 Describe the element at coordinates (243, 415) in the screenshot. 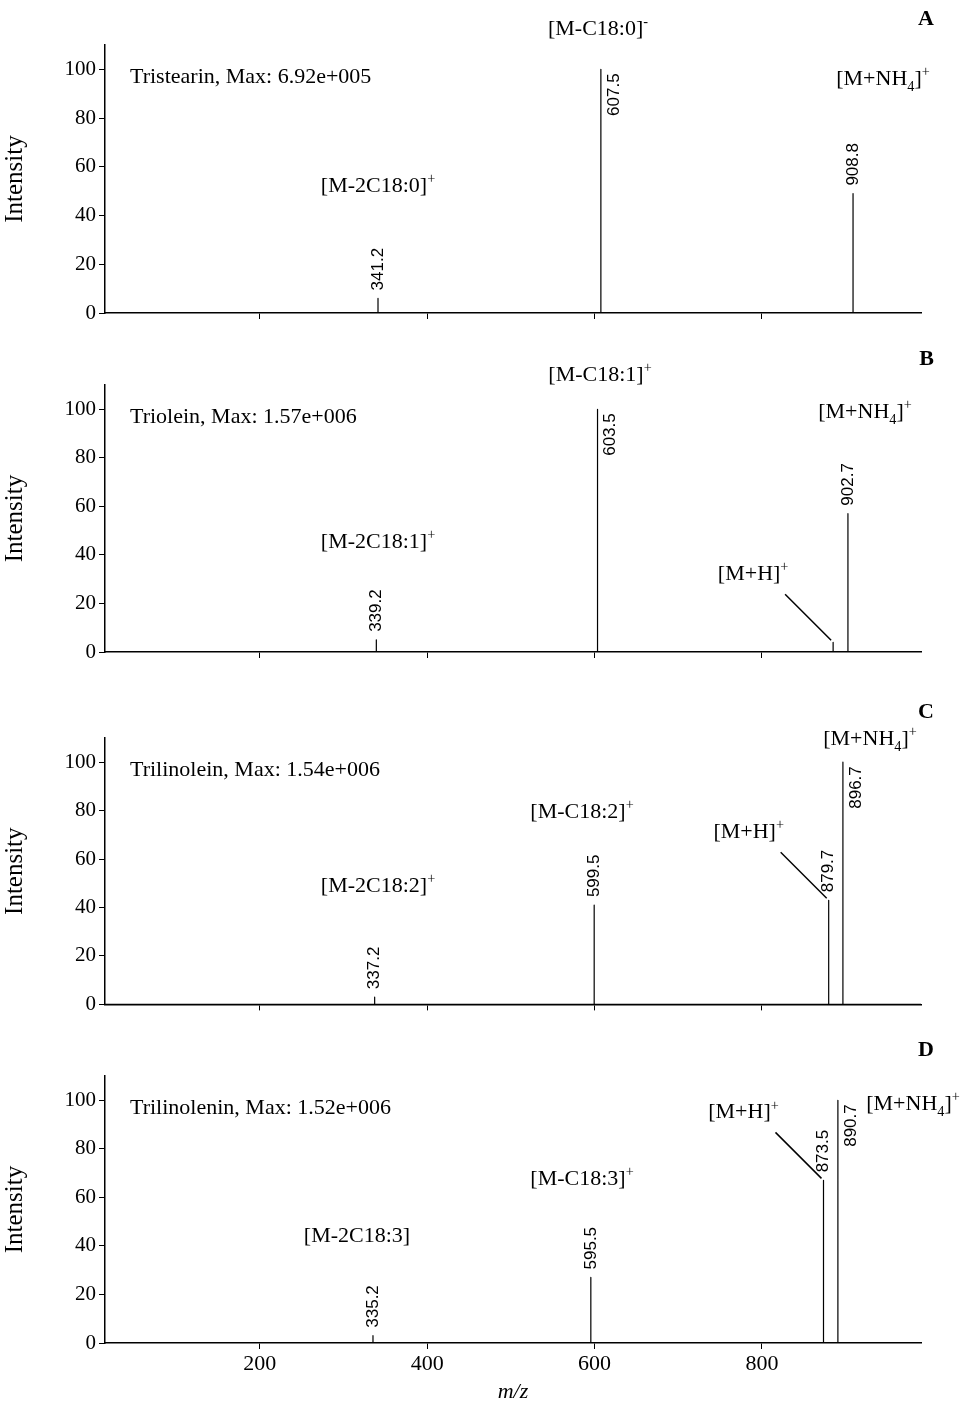

I see `annotation: Triolein, Max: 1.57e+006` at that location.